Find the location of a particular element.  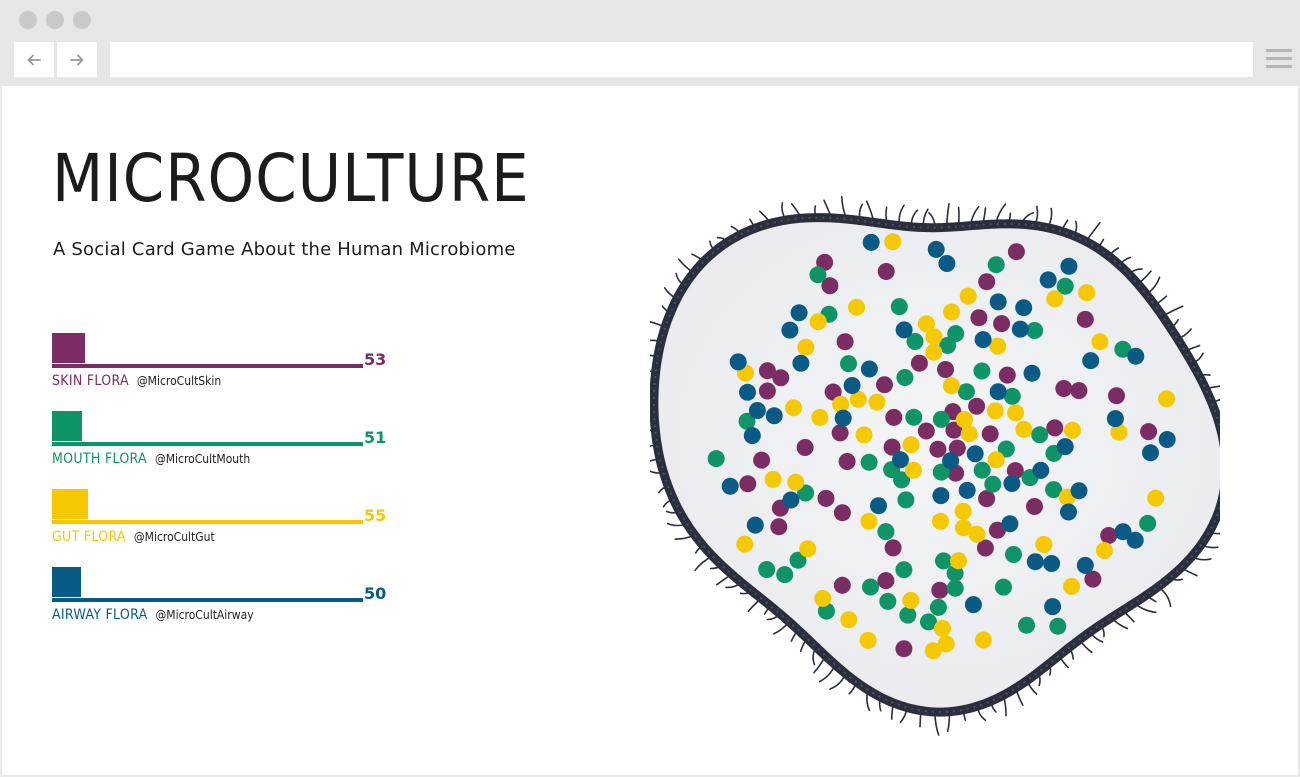

window-close-dot is located at coordinates (28, 20).